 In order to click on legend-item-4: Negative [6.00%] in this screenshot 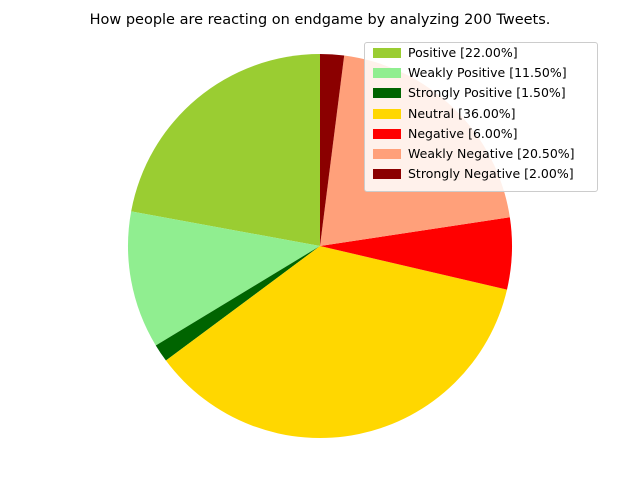, I will do `click(445, 133)`.